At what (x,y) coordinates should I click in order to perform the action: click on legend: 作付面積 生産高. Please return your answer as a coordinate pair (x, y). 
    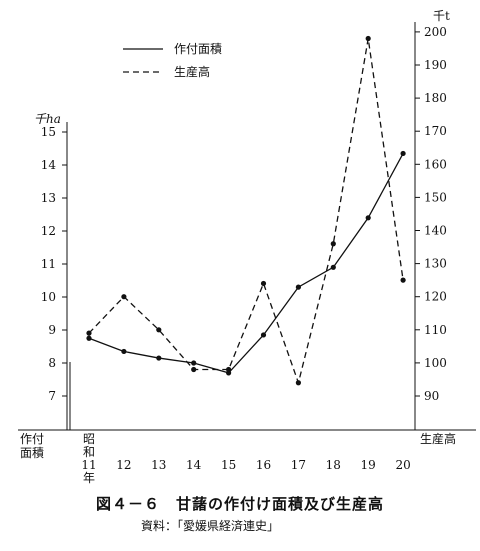
    Looking at the image, I should click on (172, 60).